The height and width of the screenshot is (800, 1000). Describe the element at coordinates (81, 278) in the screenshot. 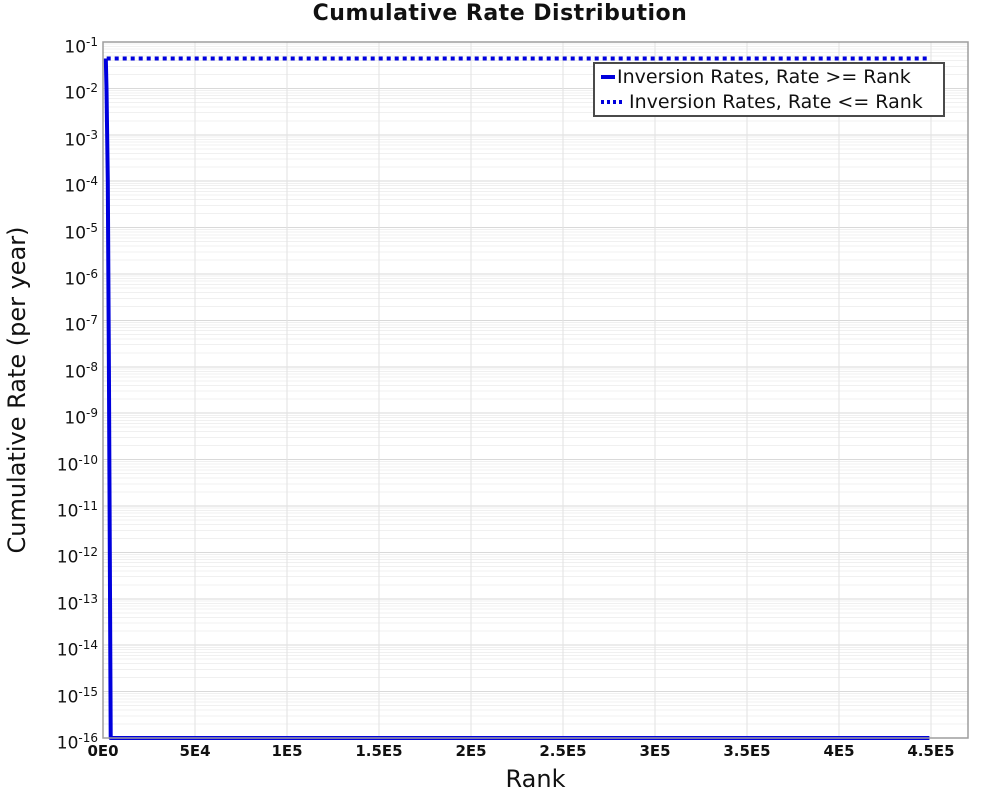

I see `y-tick-label: 10⁻⁶` at that location.